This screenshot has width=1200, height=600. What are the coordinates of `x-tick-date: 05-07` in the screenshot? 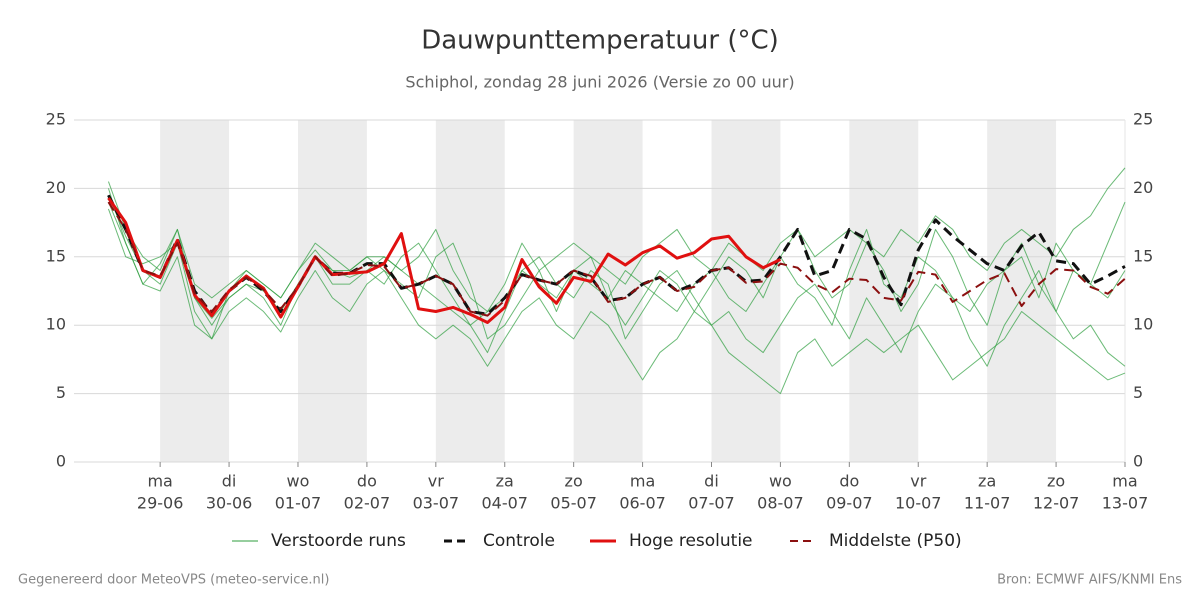 It's located at (573, 503).